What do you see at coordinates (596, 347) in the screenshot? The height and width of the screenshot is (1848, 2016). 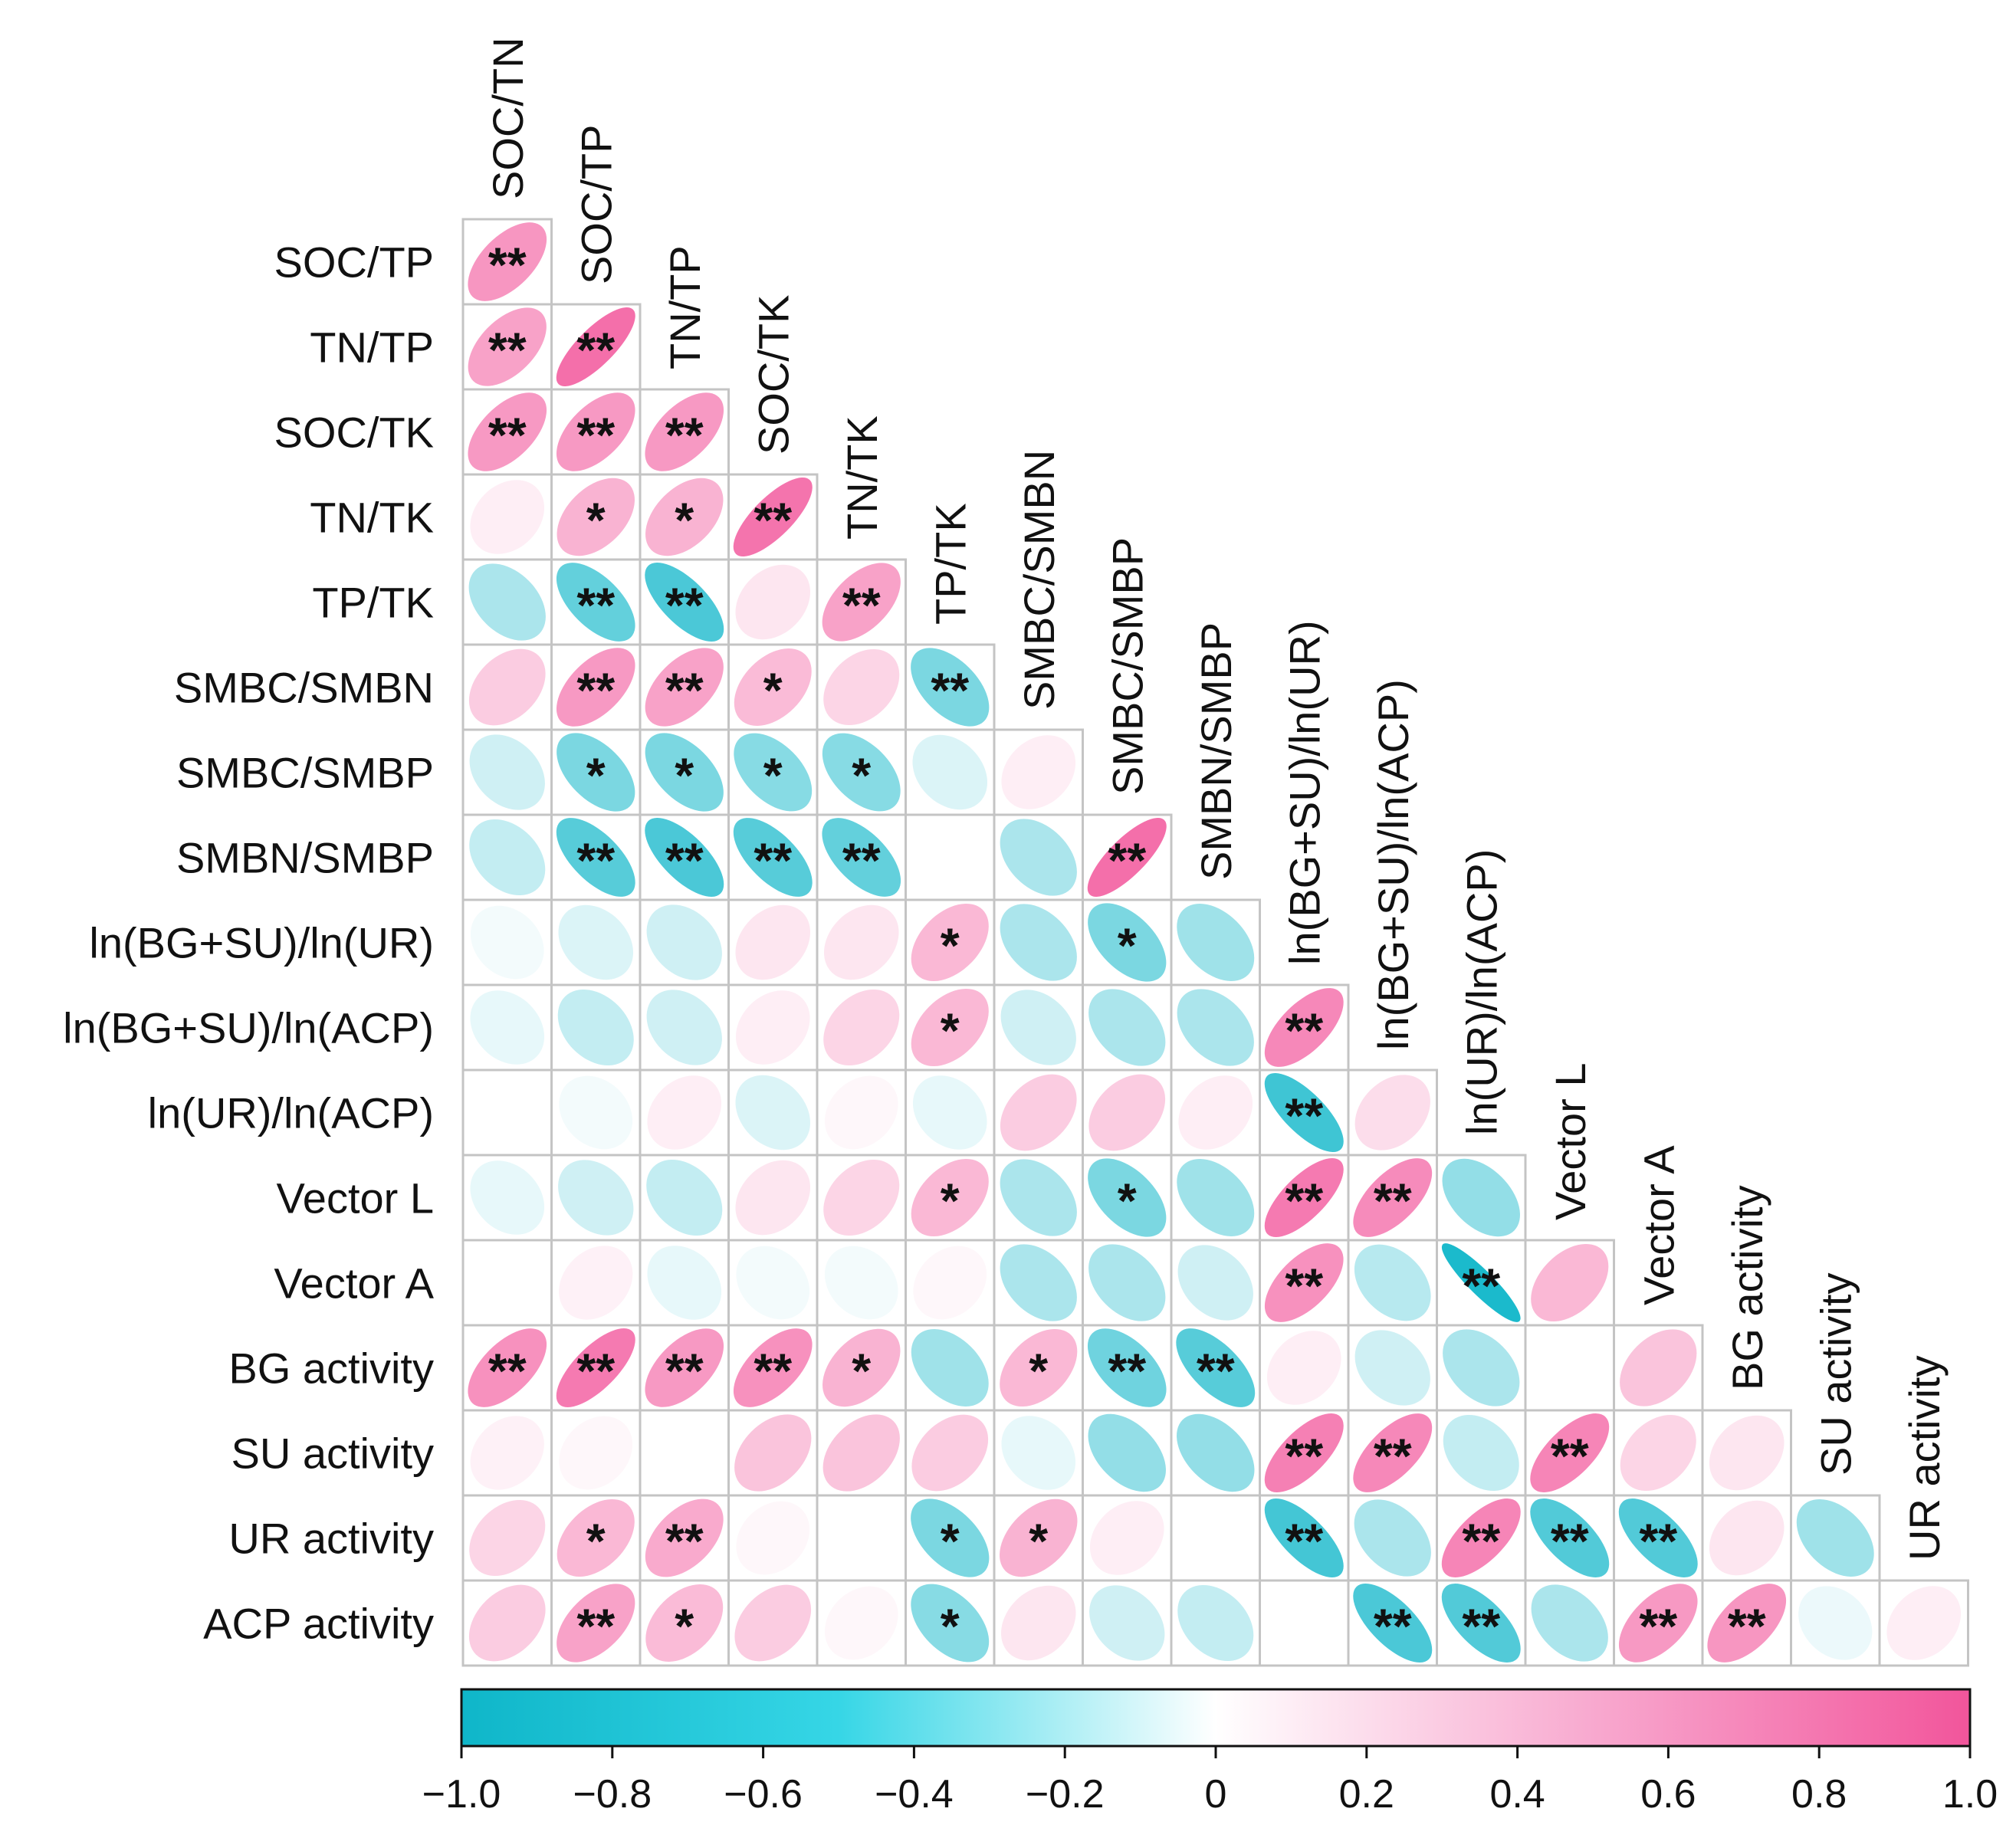 I see `cell-tn-tp-soc-tp: **` at bounding box center [596, 347].